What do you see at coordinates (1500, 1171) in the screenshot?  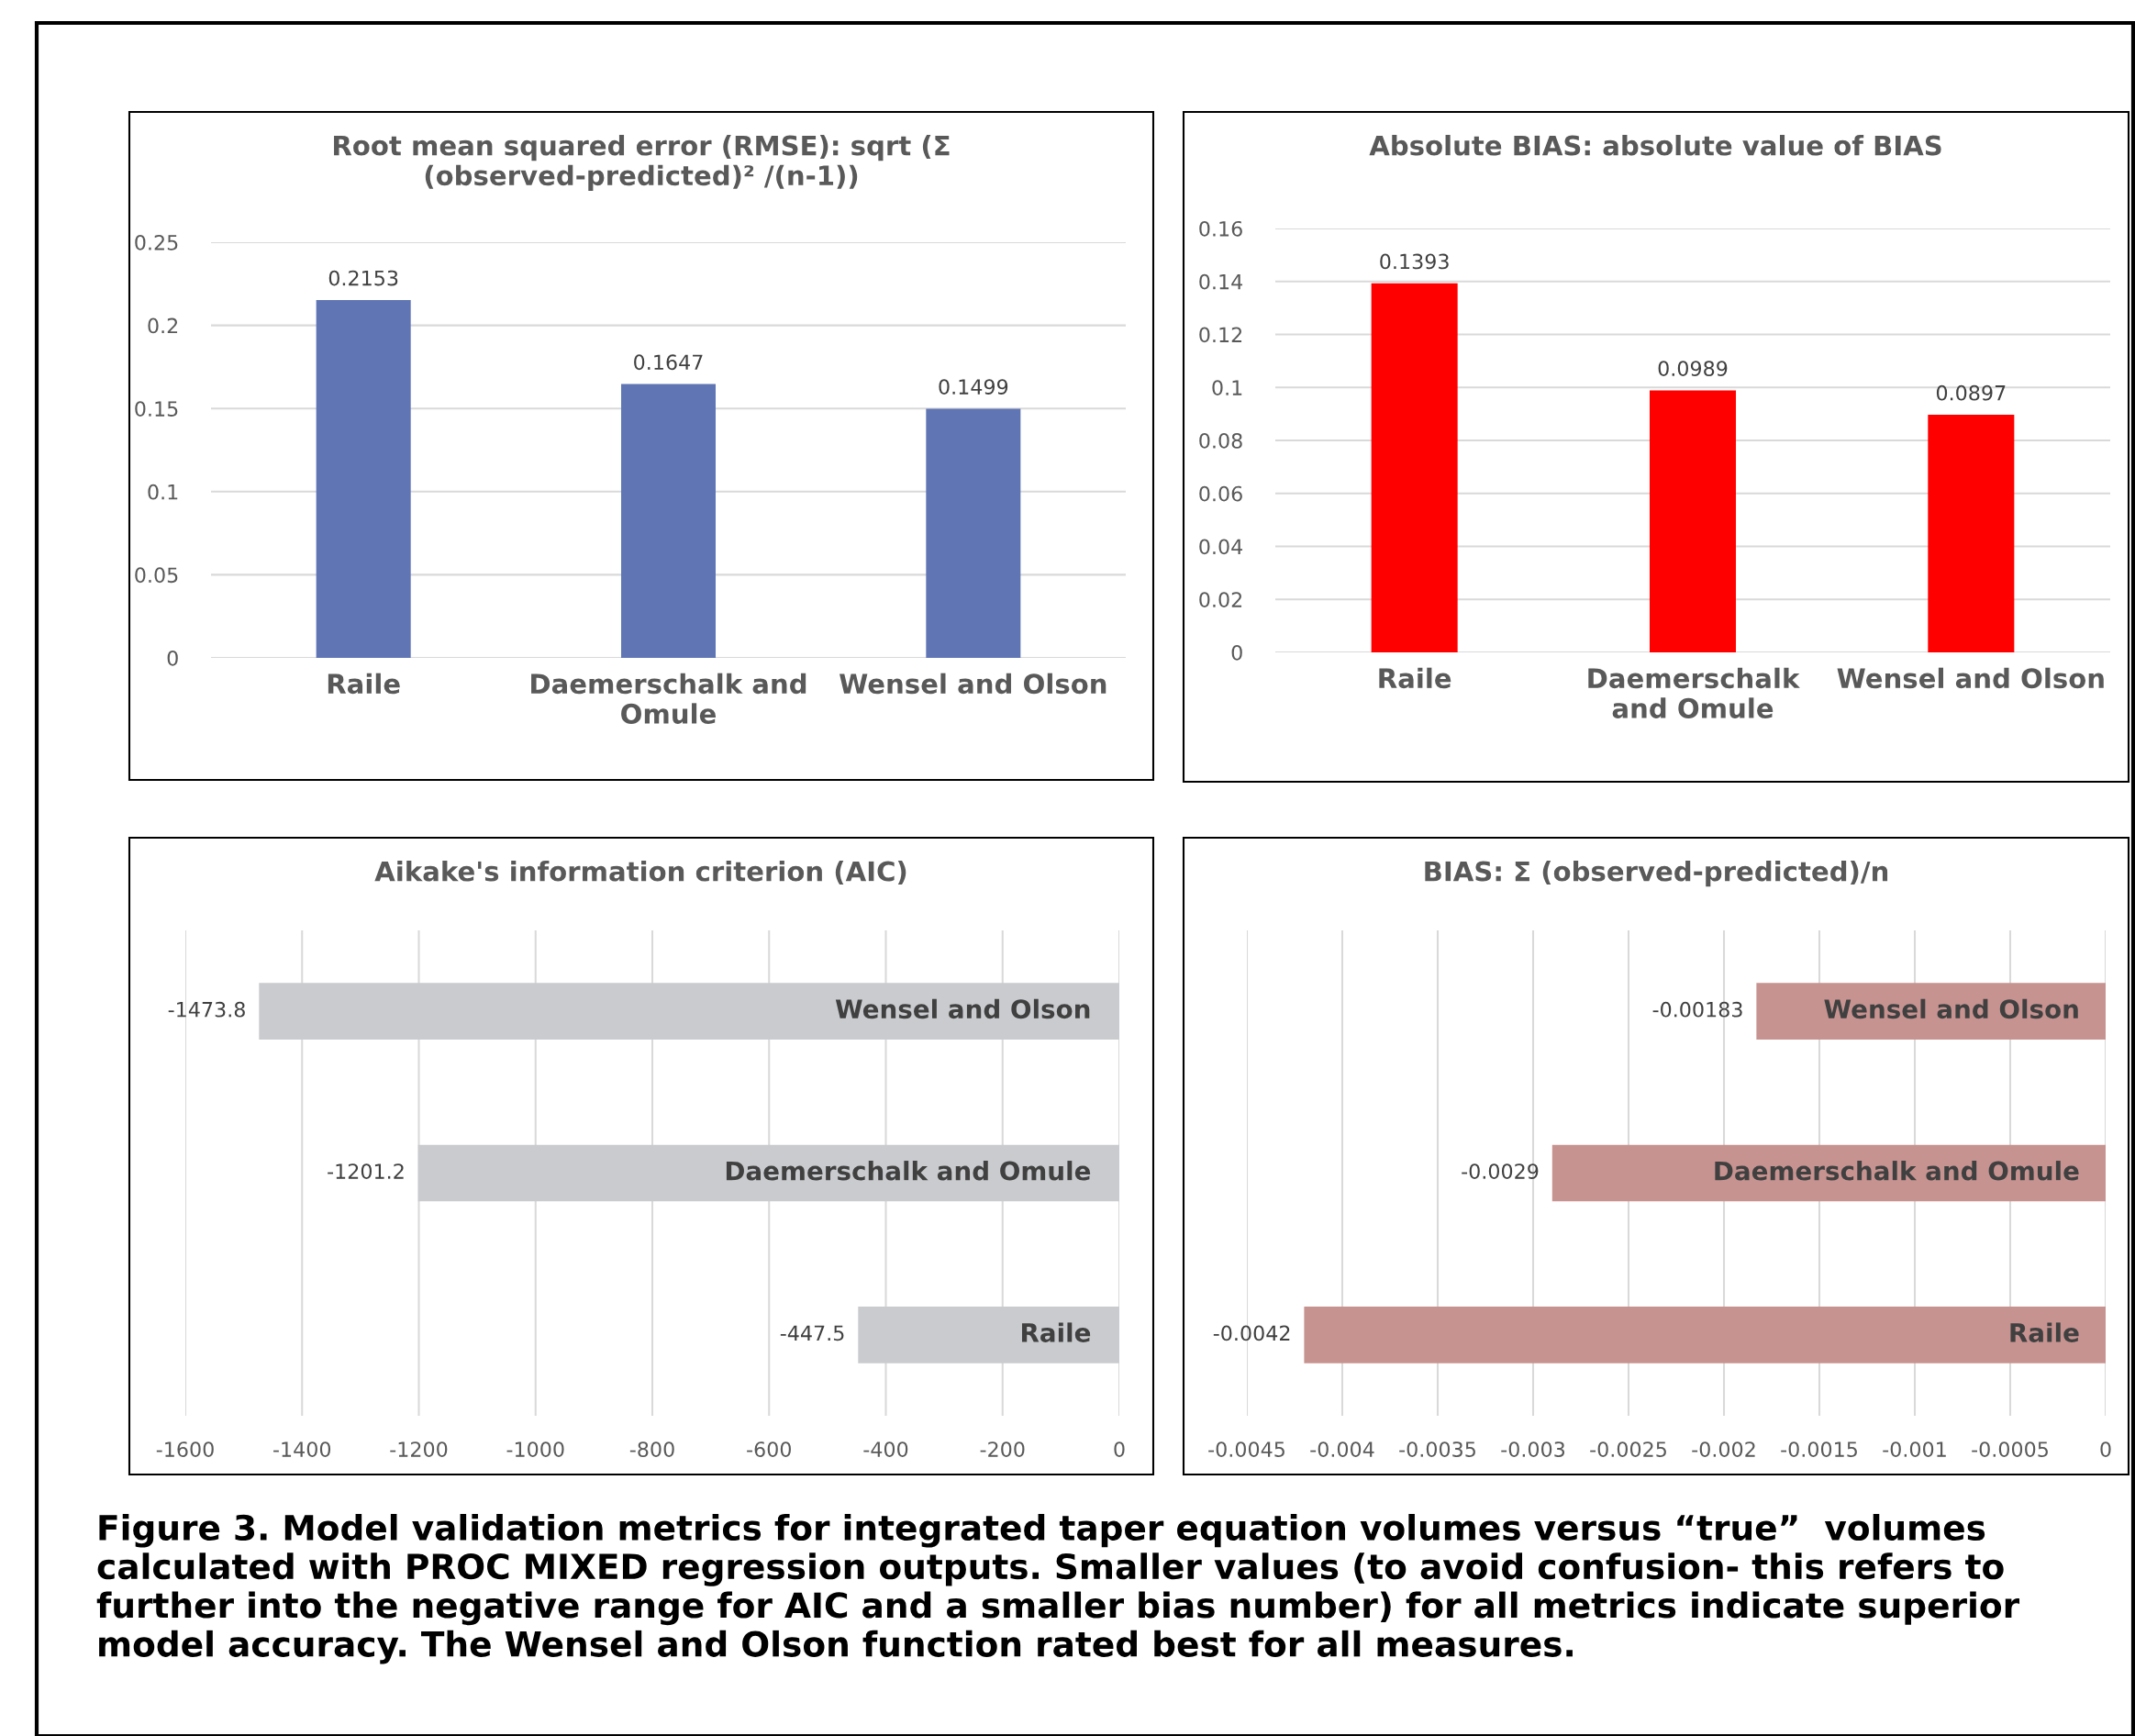 I see `data-label: -0.0029` at bounding box center [1500, 1171].